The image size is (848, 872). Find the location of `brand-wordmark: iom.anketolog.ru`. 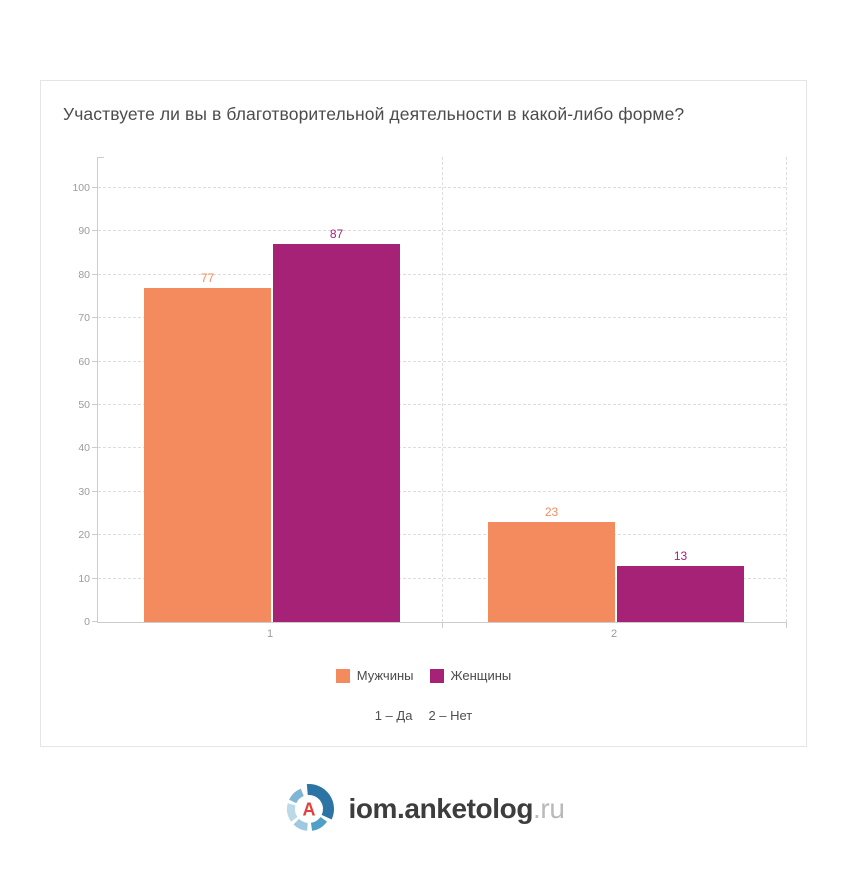

brand-wordmark: iom.anketolog.ru is located at coordinates (456, 809).